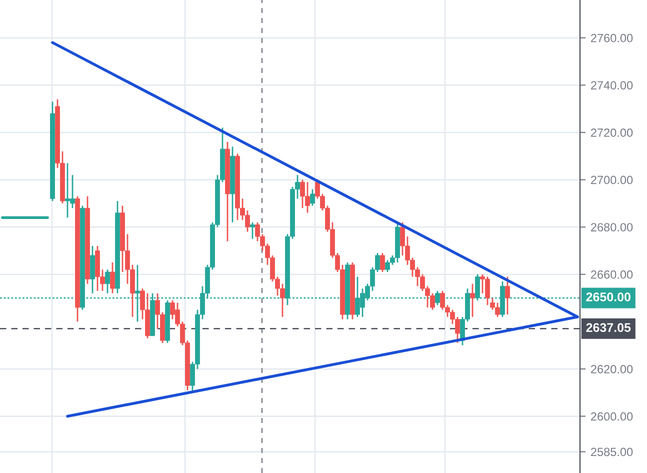  What do you see at coordinates (612, 452) in the screenshot?
I see `y-tick-label: 2585.00` at bounding box center [612, 452].